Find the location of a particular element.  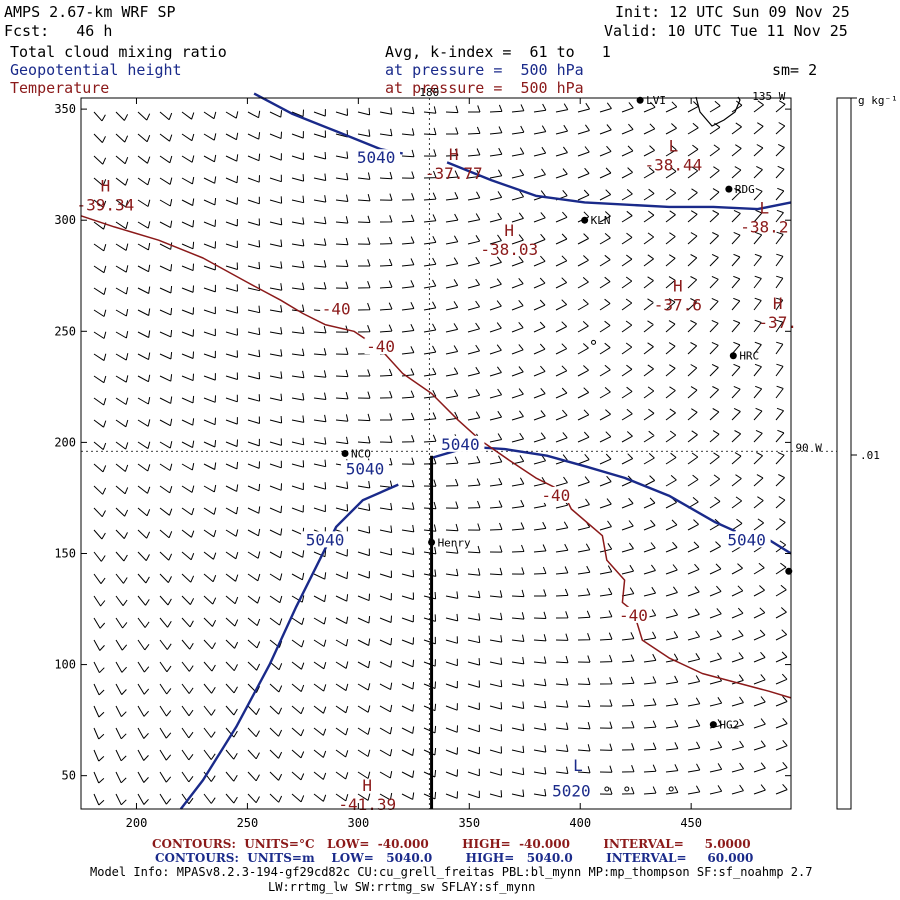

longitude-label: 90 W is located at coordinates (808, 447).